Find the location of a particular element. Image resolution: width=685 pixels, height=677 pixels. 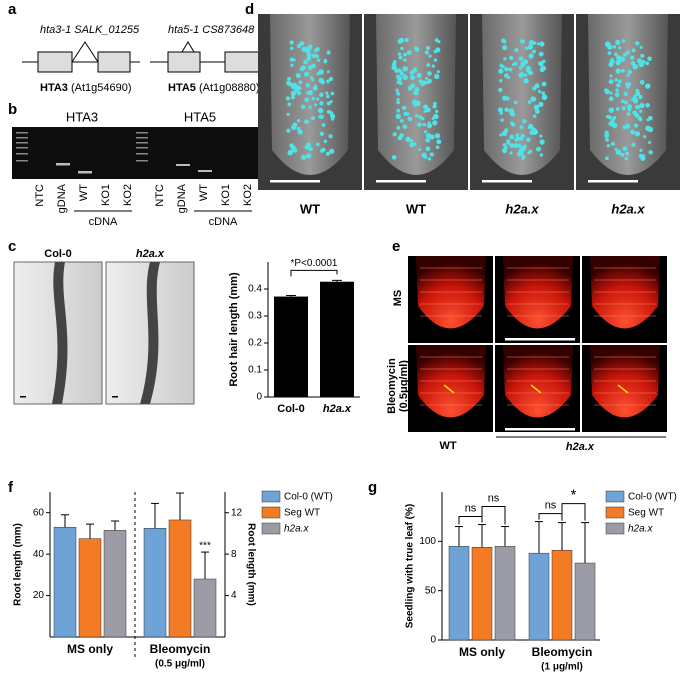

bracket is located at coordinates (550, 517).